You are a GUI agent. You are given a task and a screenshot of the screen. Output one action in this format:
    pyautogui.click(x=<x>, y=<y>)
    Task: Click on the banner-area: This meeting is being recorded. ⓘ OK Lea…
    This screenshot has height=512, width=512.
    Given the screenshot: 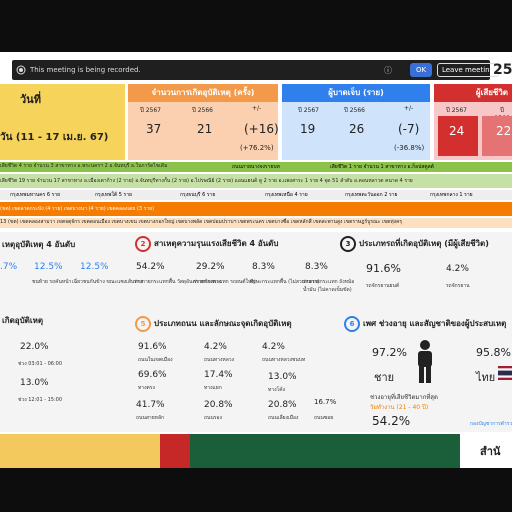 What is the action you would take?
    pyautogui.click(x=256, y=66)
    